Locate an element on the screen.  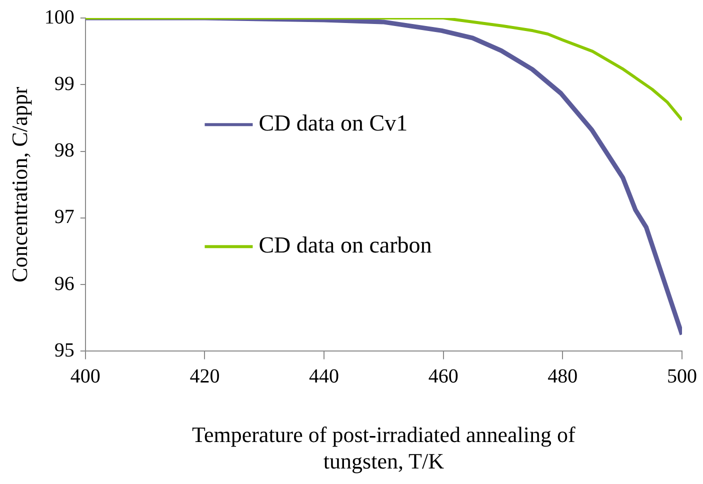
legend-label: CD data on carbon is located at coordinates (345, 245).